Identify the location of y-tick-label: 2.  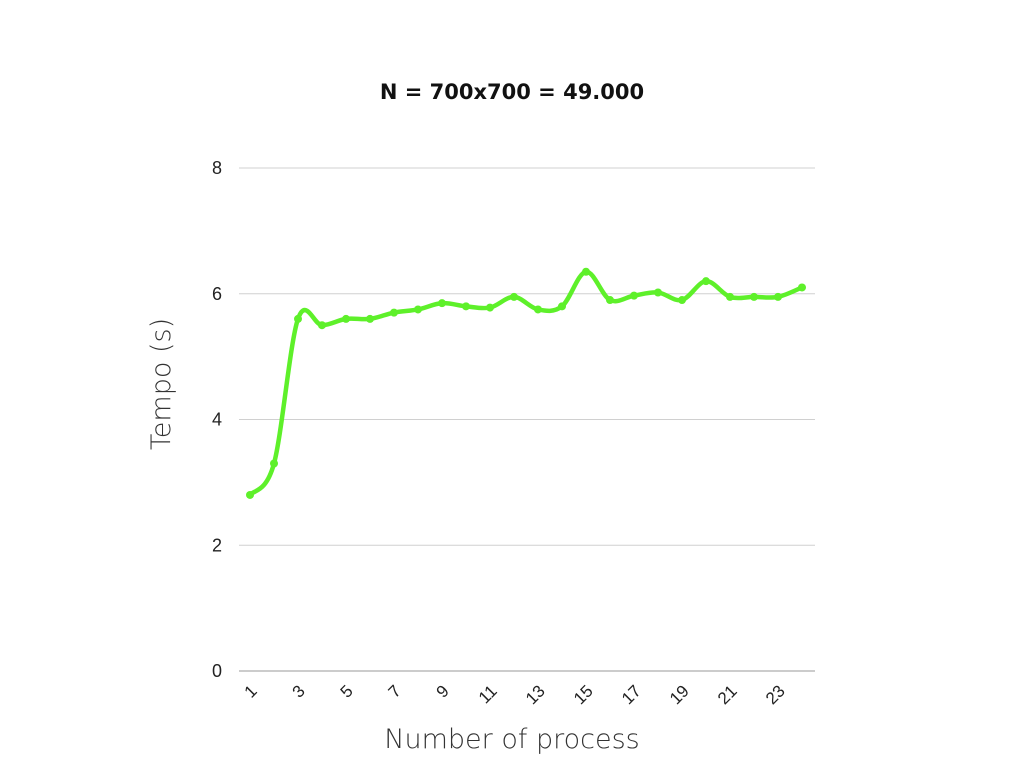
(217, 545).